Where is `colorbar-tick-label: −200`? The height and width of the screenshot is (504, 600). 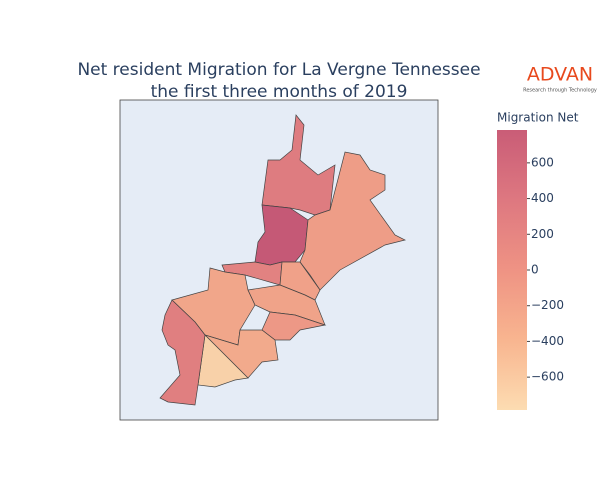
colorbar-tick-label: −200 is located at coordinates (547, 305).